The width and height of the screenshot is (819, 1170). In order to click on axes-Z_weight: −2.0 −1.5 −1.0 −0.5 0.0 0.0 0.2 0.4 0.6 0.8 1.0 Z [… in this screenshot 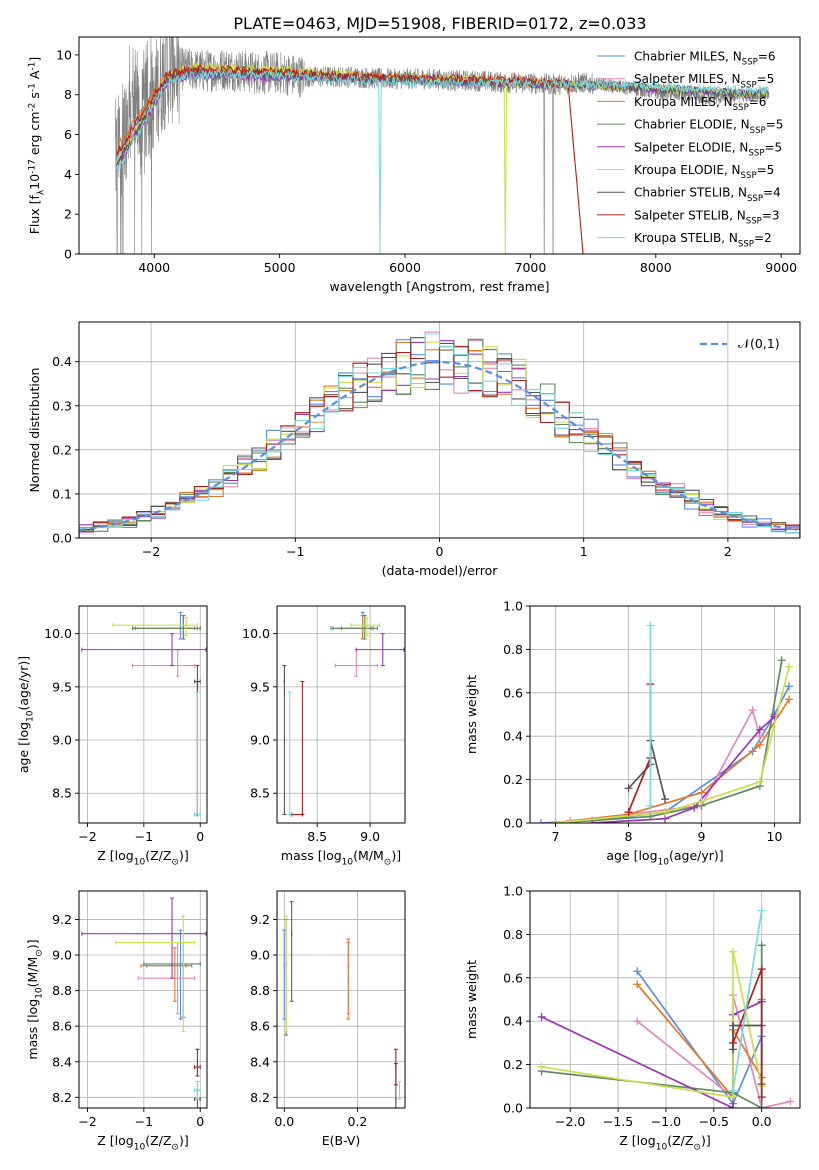, I will do `click(632, 1018)`.